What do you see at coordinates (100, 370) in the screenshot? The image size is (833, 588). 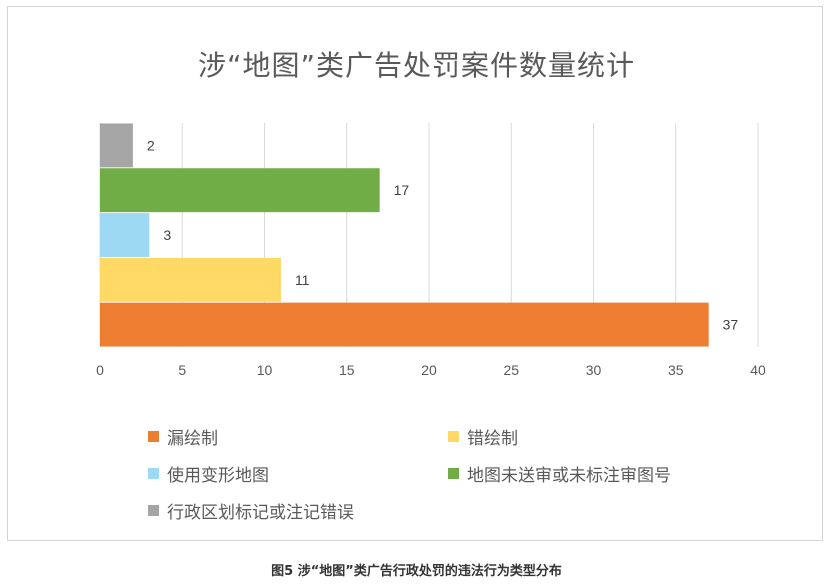 I see `x-tick-label: 0` at bounding box center [100, 370].